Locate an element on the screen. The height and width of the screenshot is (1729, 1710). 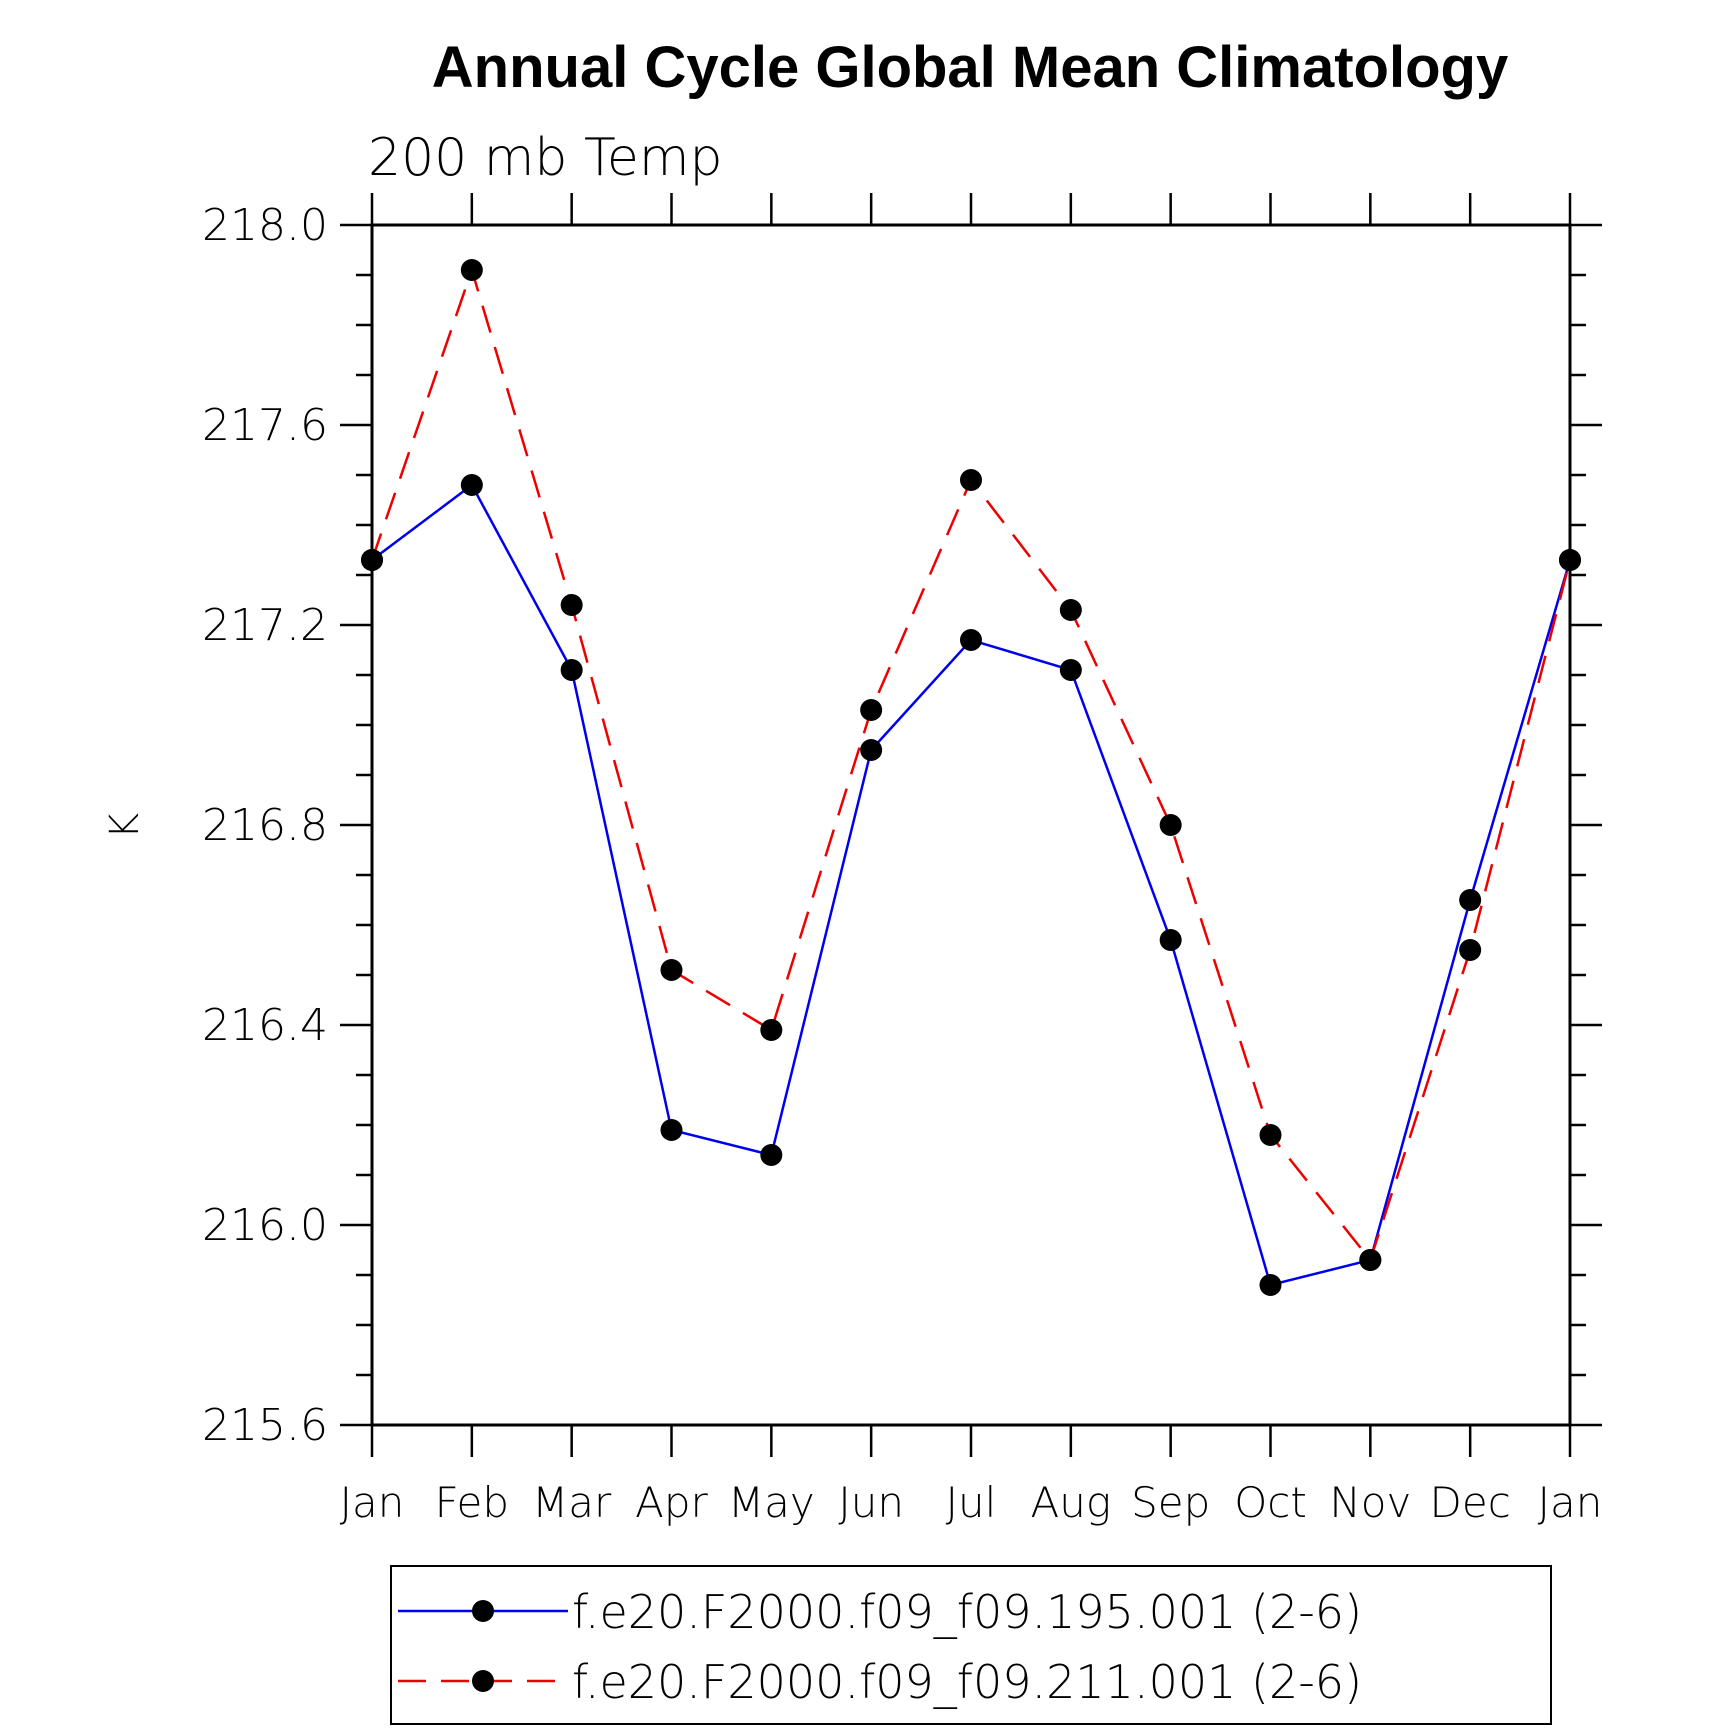
x-tick-label: Dec is located at coordinates (1470, 1502).